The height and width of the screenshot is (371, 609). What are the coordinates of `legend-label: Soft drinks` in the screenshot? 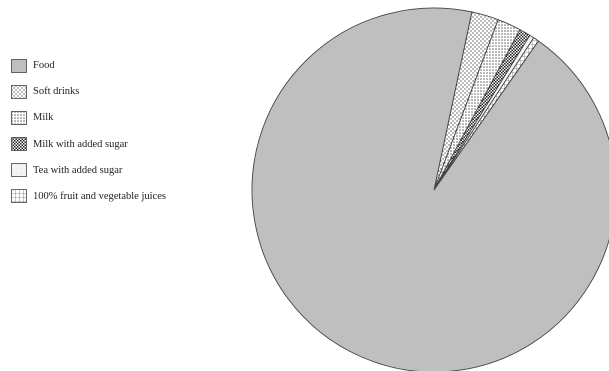 It's located at (56, 92).